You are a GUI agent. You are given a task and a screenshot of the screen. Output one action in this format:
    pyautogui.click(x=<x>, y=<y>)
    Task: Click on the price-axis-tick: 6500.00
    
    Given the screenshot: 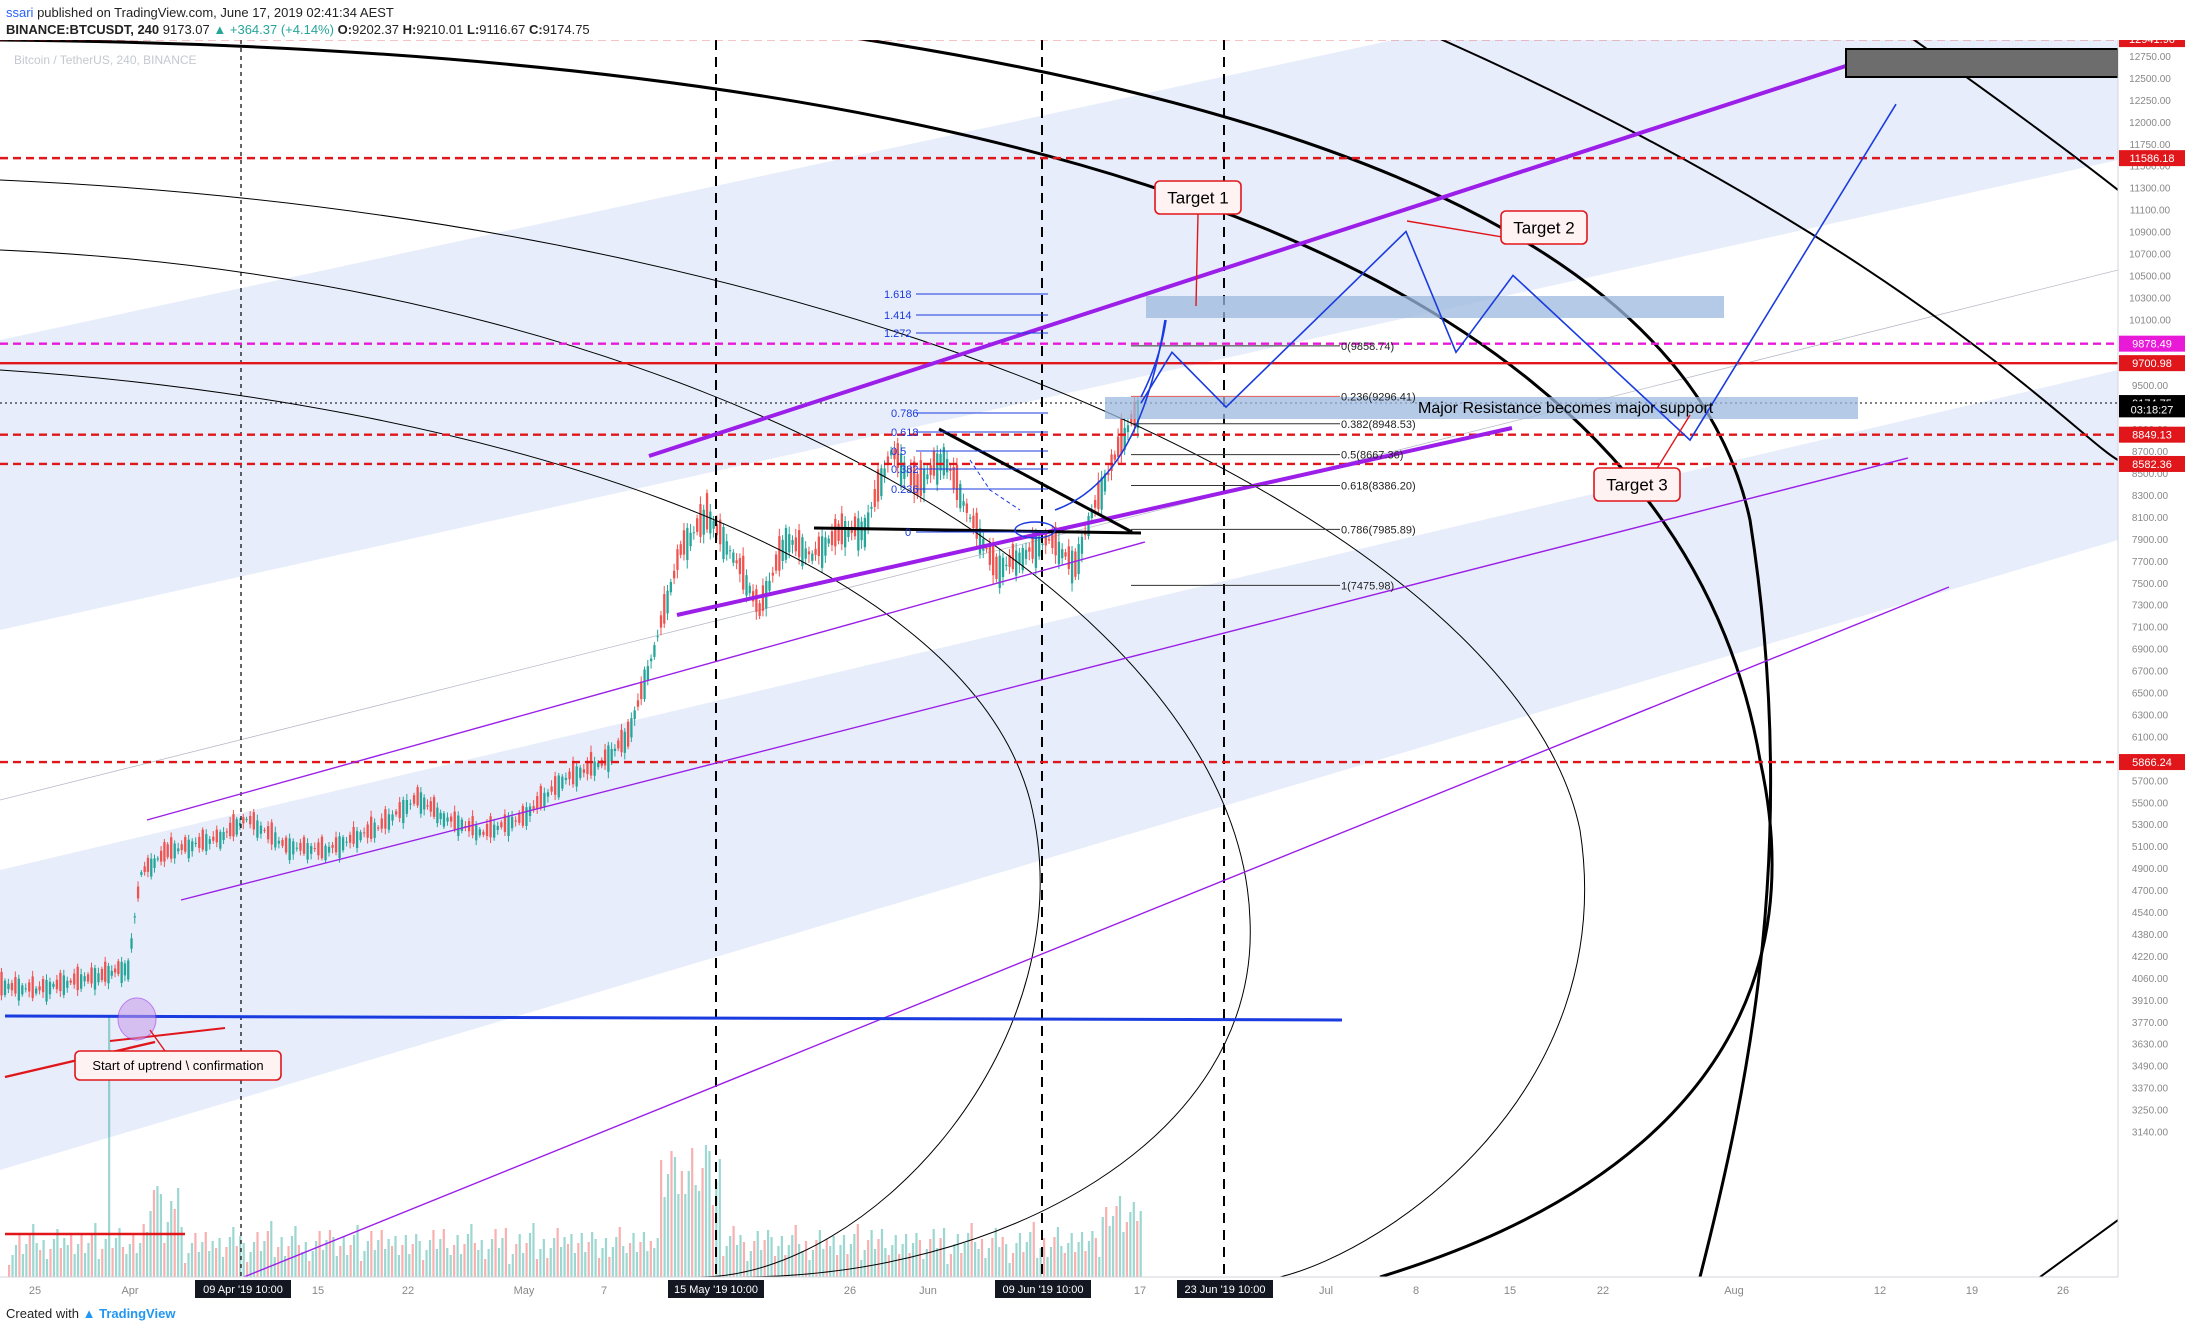 What is the action you would take?
    pyautogui.click(x=2150, y=694)
    